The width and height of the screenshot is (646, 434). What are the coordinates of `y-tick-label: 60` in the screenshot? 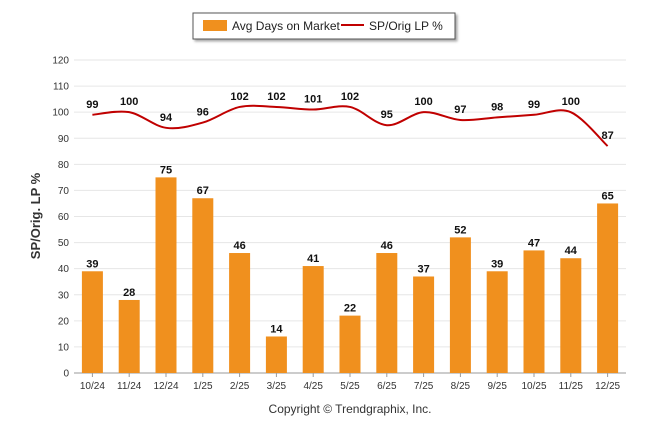 It's located at (64, 217).